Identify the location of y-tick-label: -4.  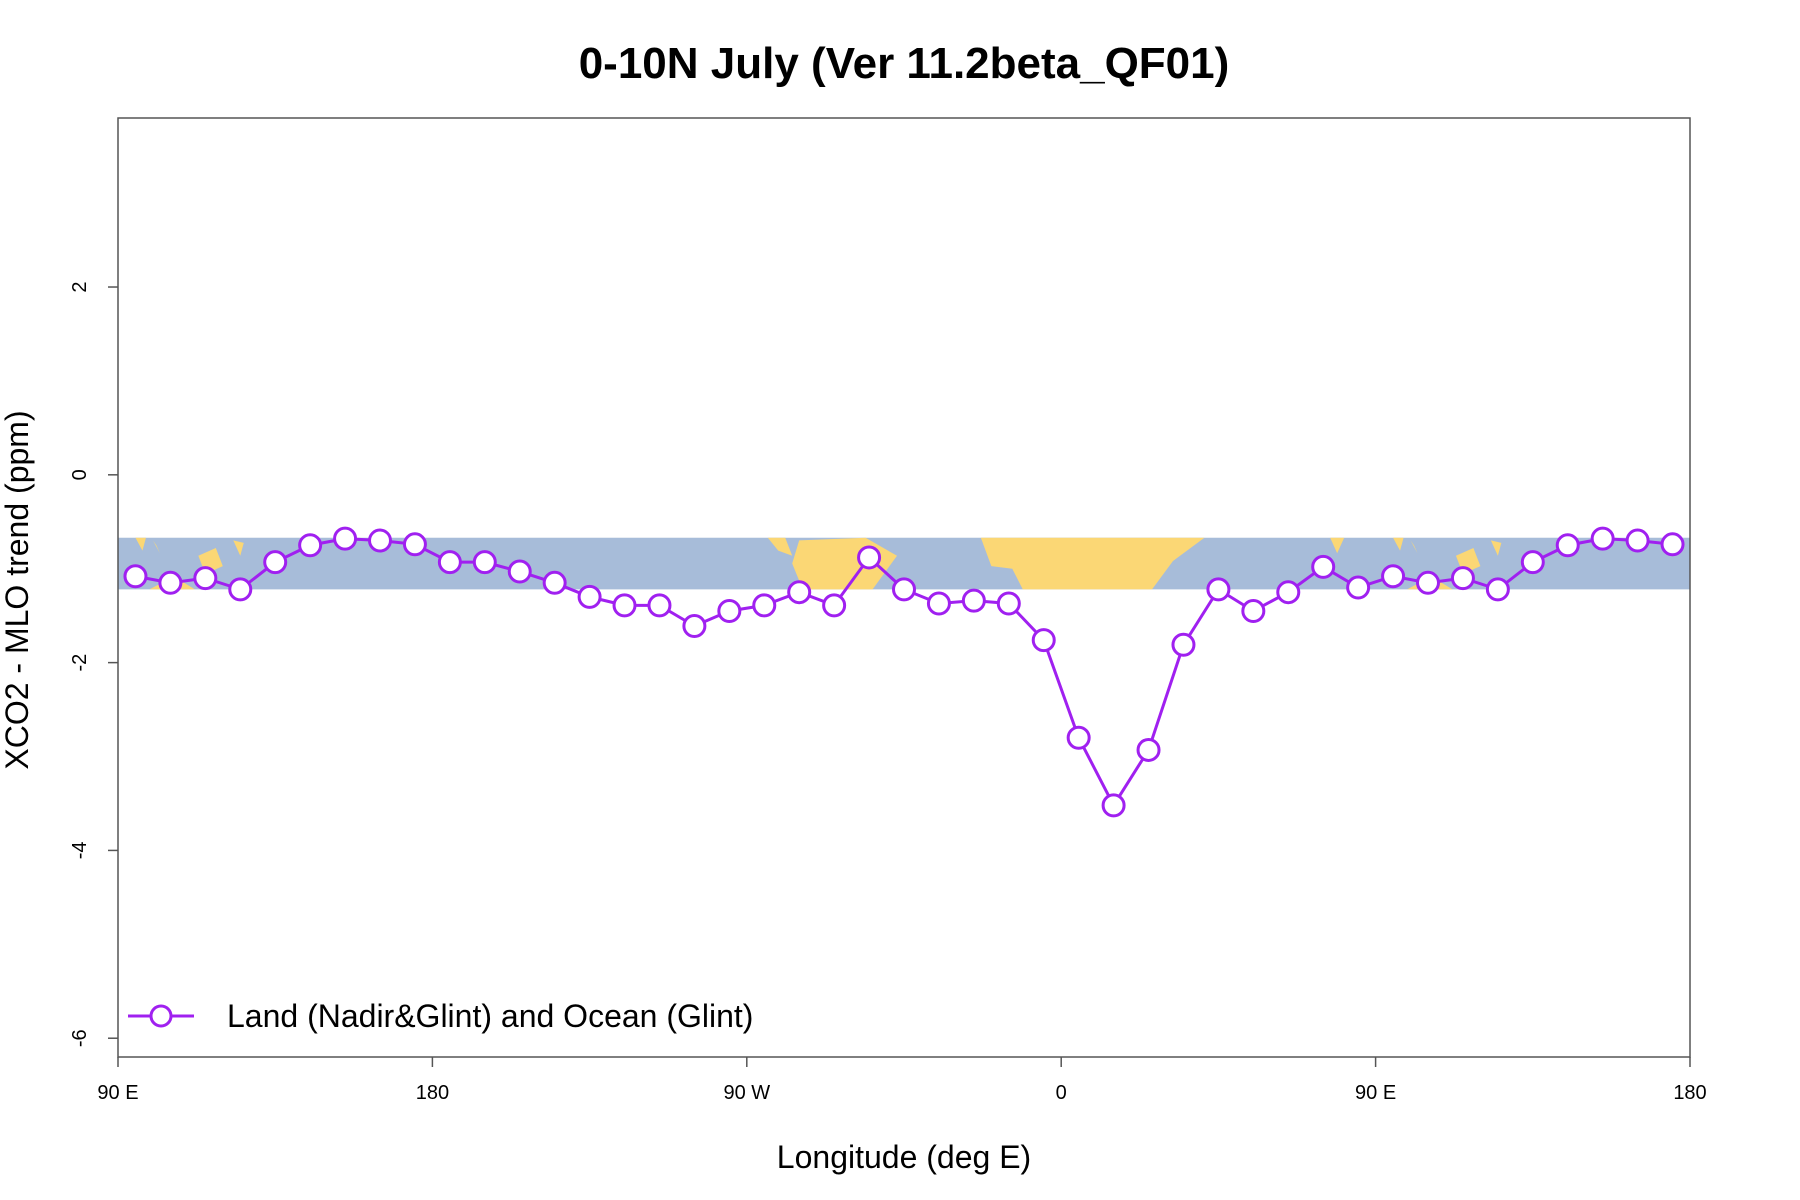
(80, 851).